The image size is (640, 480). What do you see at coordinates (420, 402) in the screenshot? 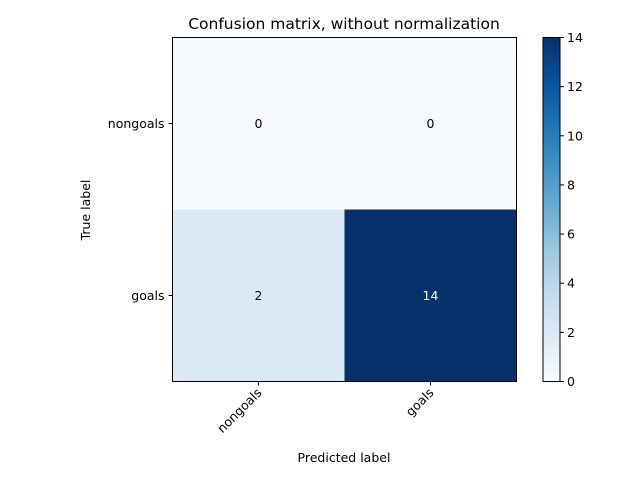
I see `x-tick-label: goals` at bounding box center [420, 402].